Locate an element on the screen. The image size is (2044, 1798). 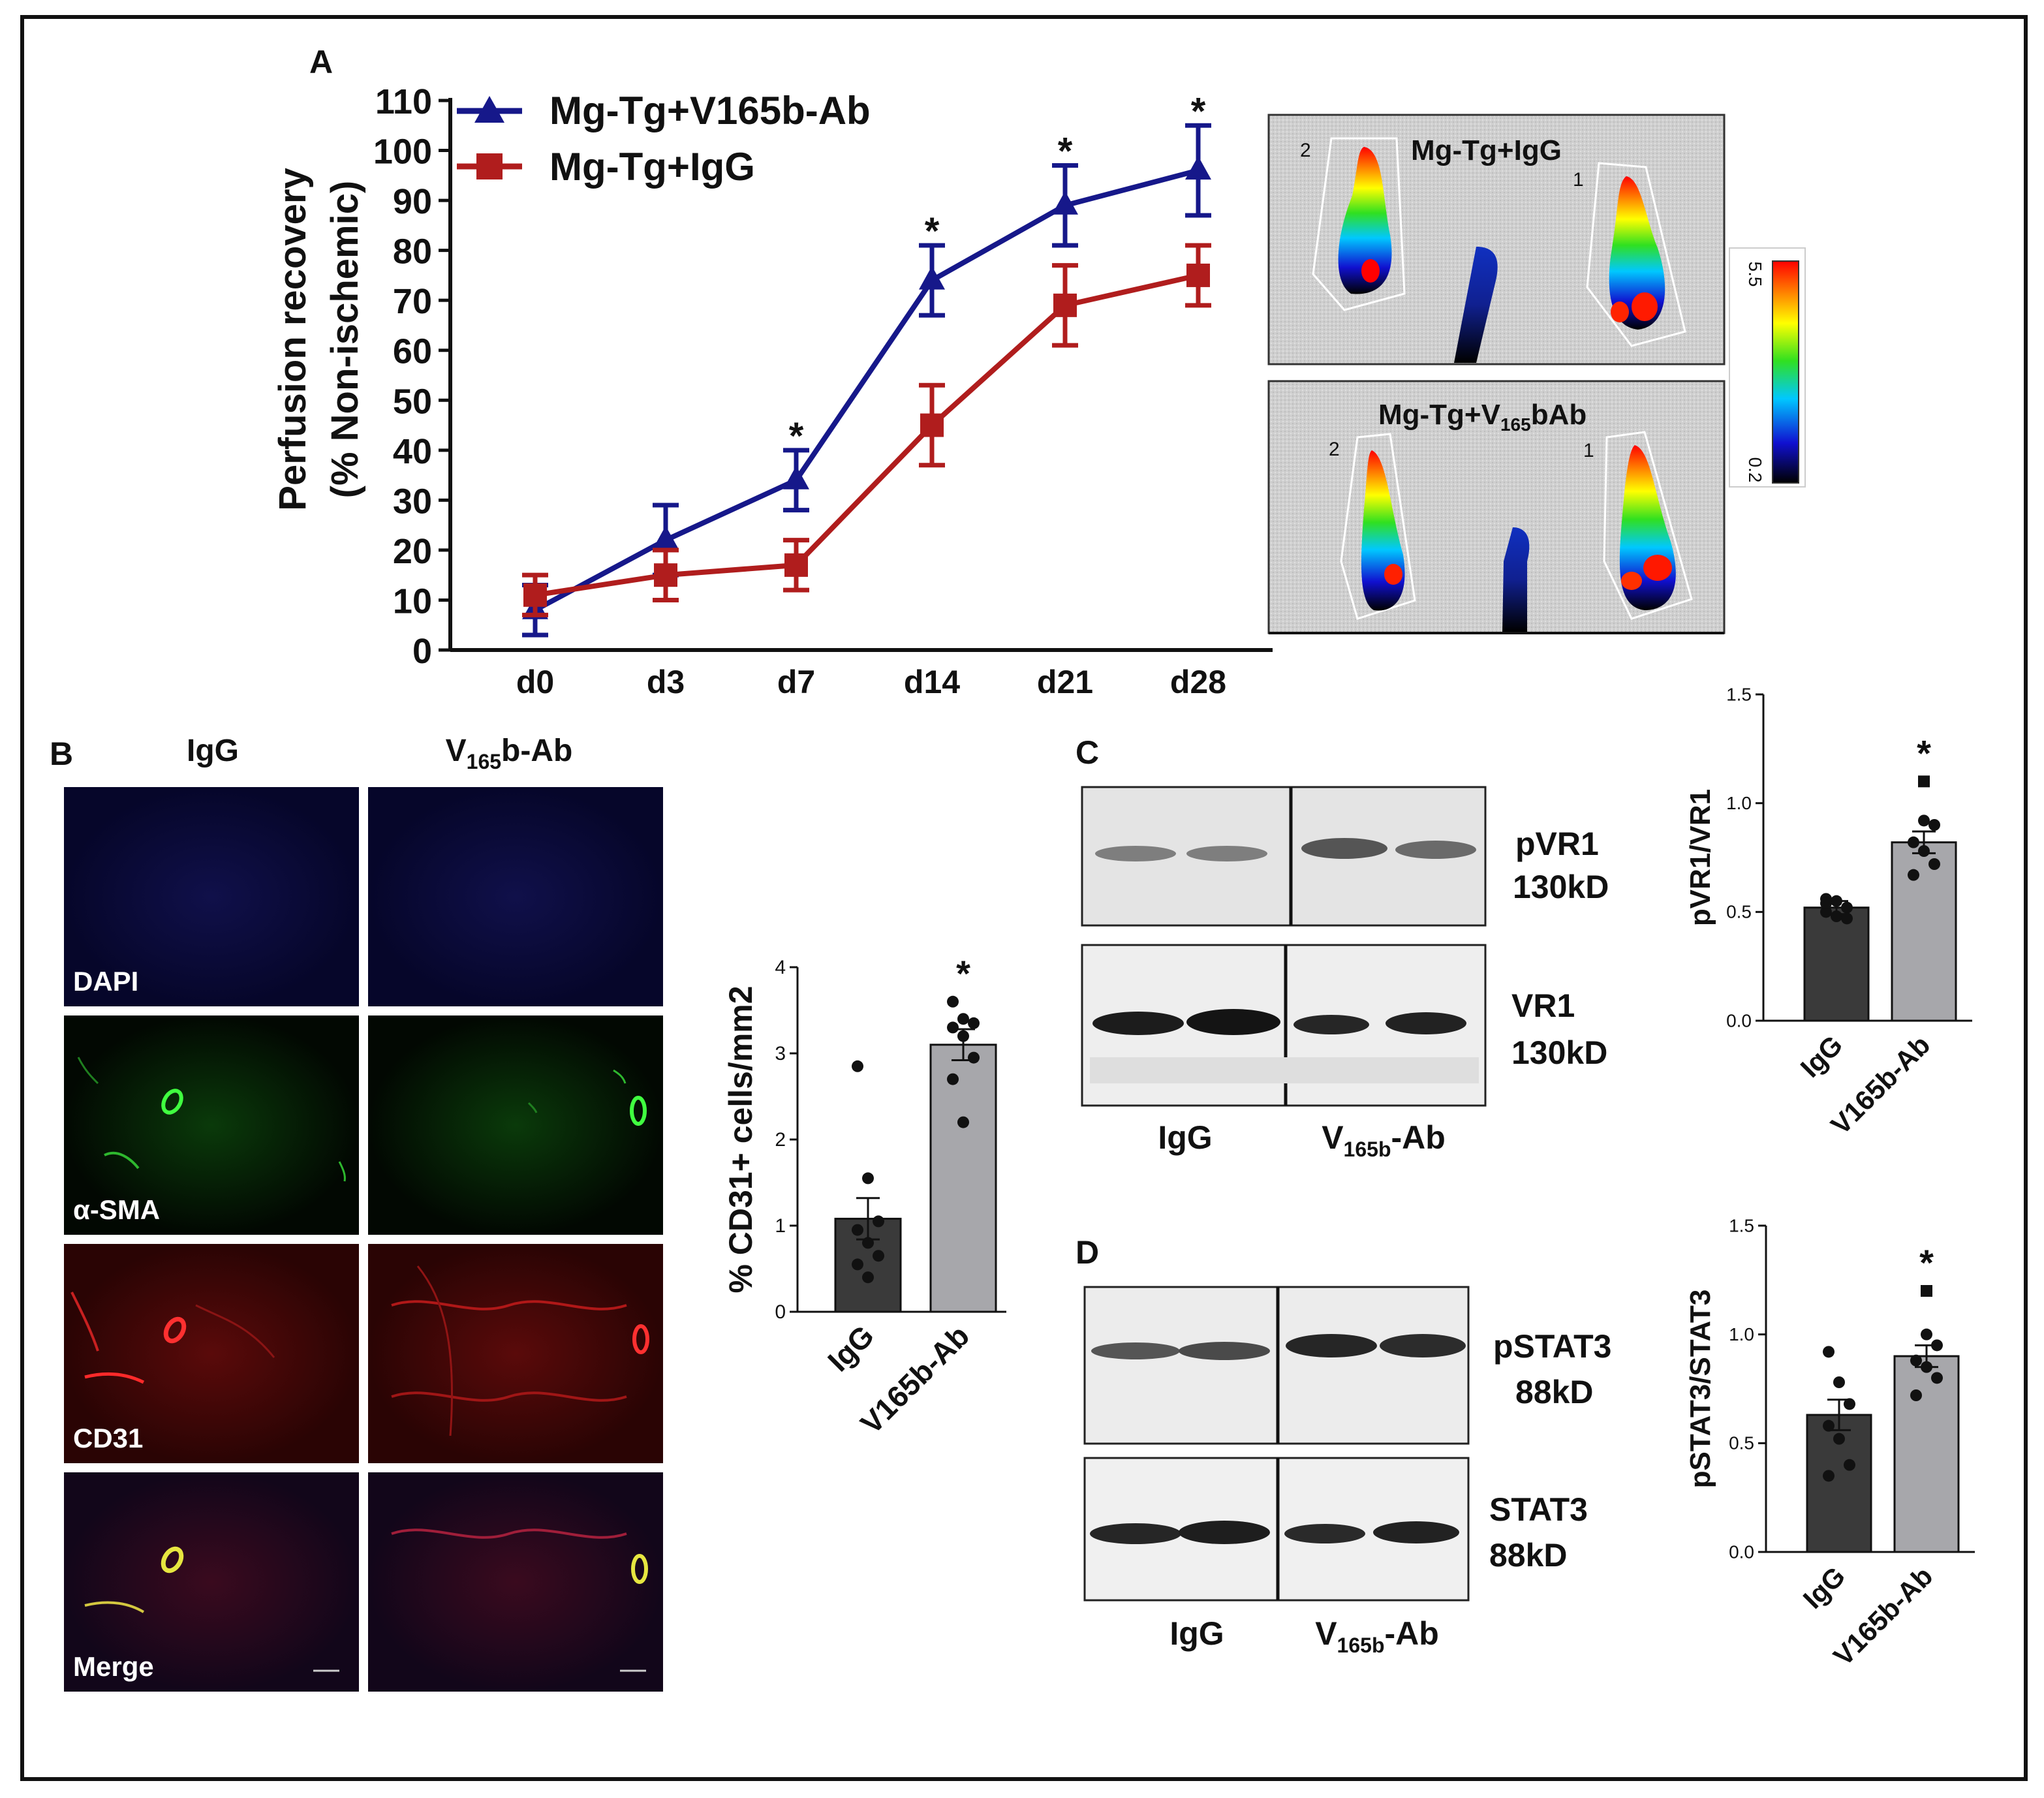
line-y-tick-label: 80 is located at coordinates (412, 252).